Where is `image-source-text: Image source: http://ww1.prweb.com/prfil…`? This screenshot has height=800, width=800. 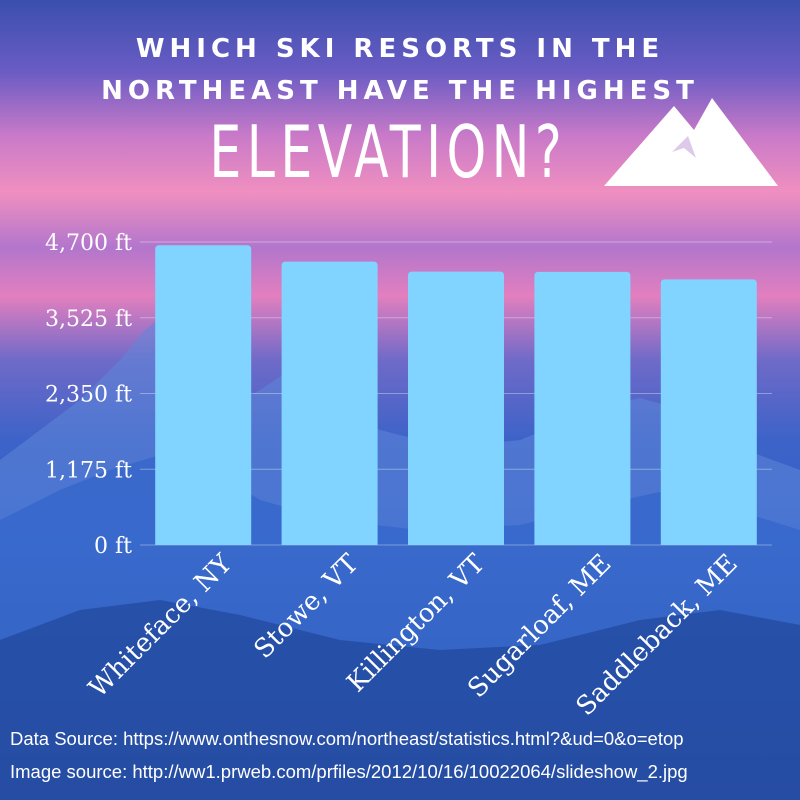 image-source-text: Image source: http://ww1.prweb.com/prfil… is located at coordinates (349, 771).